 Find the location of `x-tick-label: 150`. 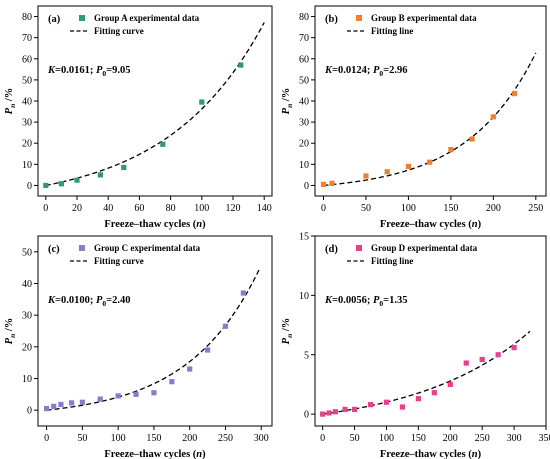

x-tick-label: 150 is located at coordinates (450, 208).